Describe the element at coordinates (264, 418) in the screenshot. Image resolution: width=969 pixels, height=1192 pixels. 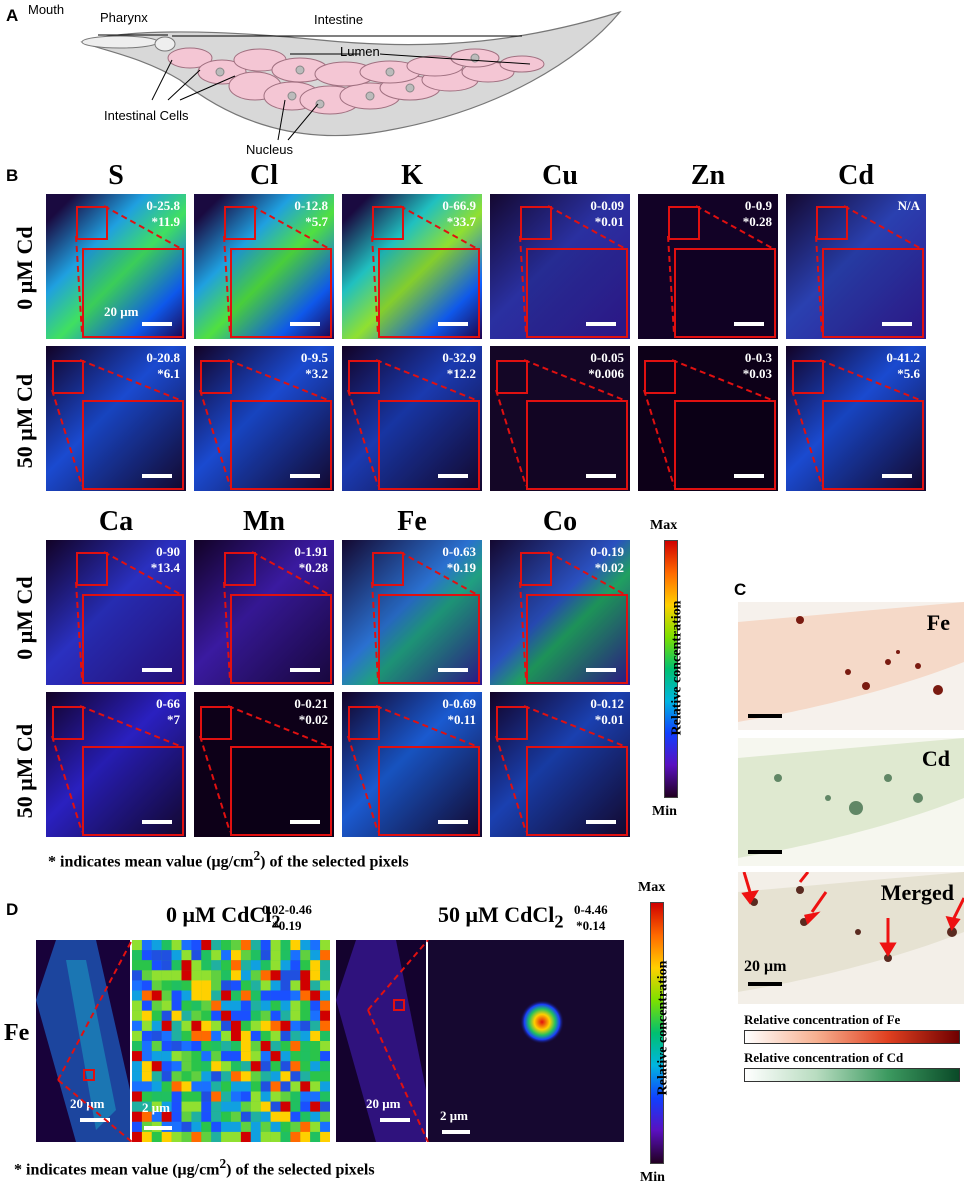
I see `map-tile-cl: 0-9.5 *3.2` at that location.